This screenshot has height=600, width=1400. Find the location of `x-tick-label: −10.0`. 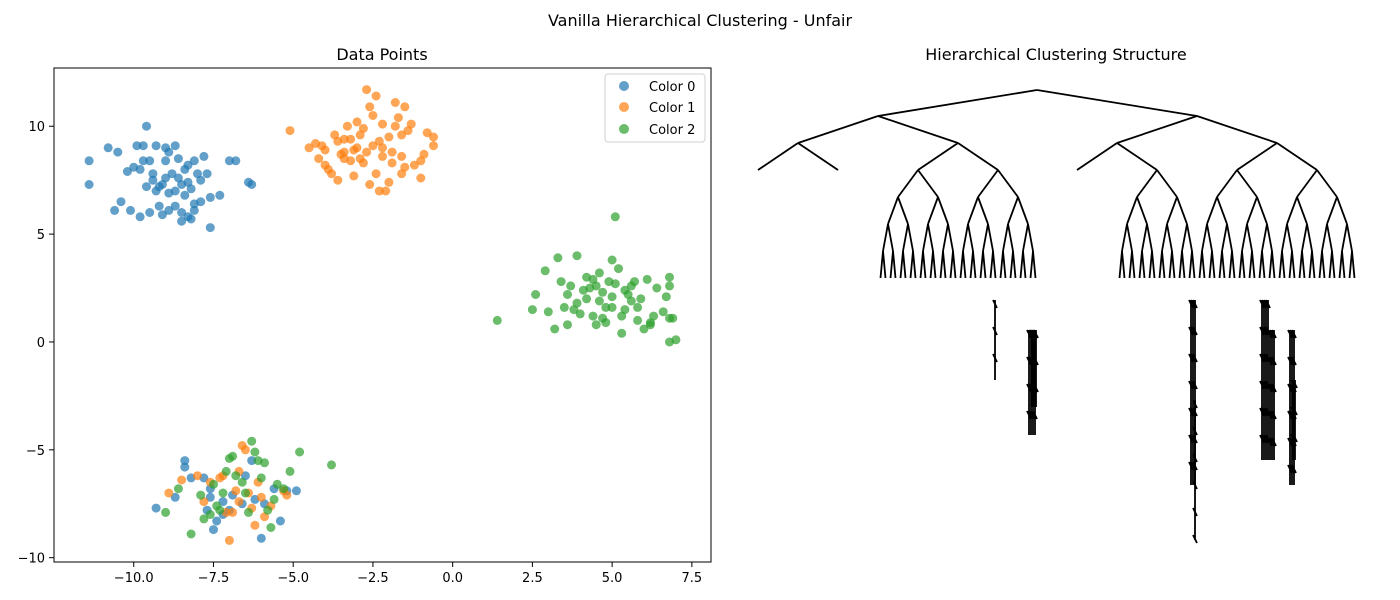

x-tick-label: −10.0 is located at coordinates (134, 578).